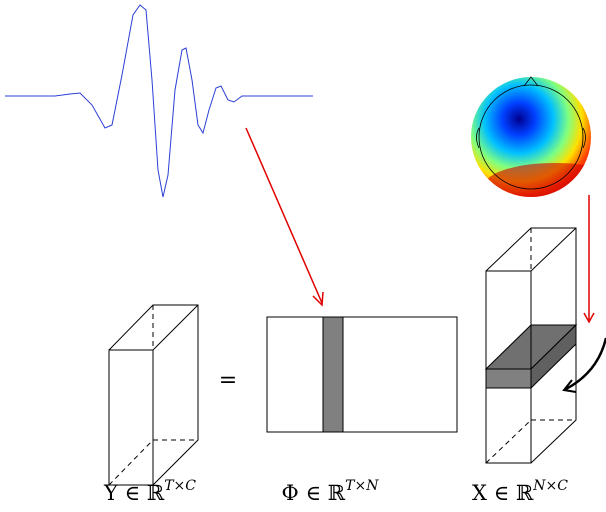  What do you see at coordinates (362, 374) in the screenshot?
I see `phi-matrix` at bounding box center [362, 374].